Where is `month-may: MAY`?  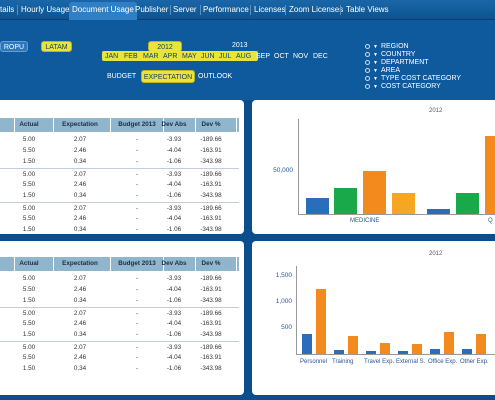
month-may: MAY is located at coordinates (189, 56).